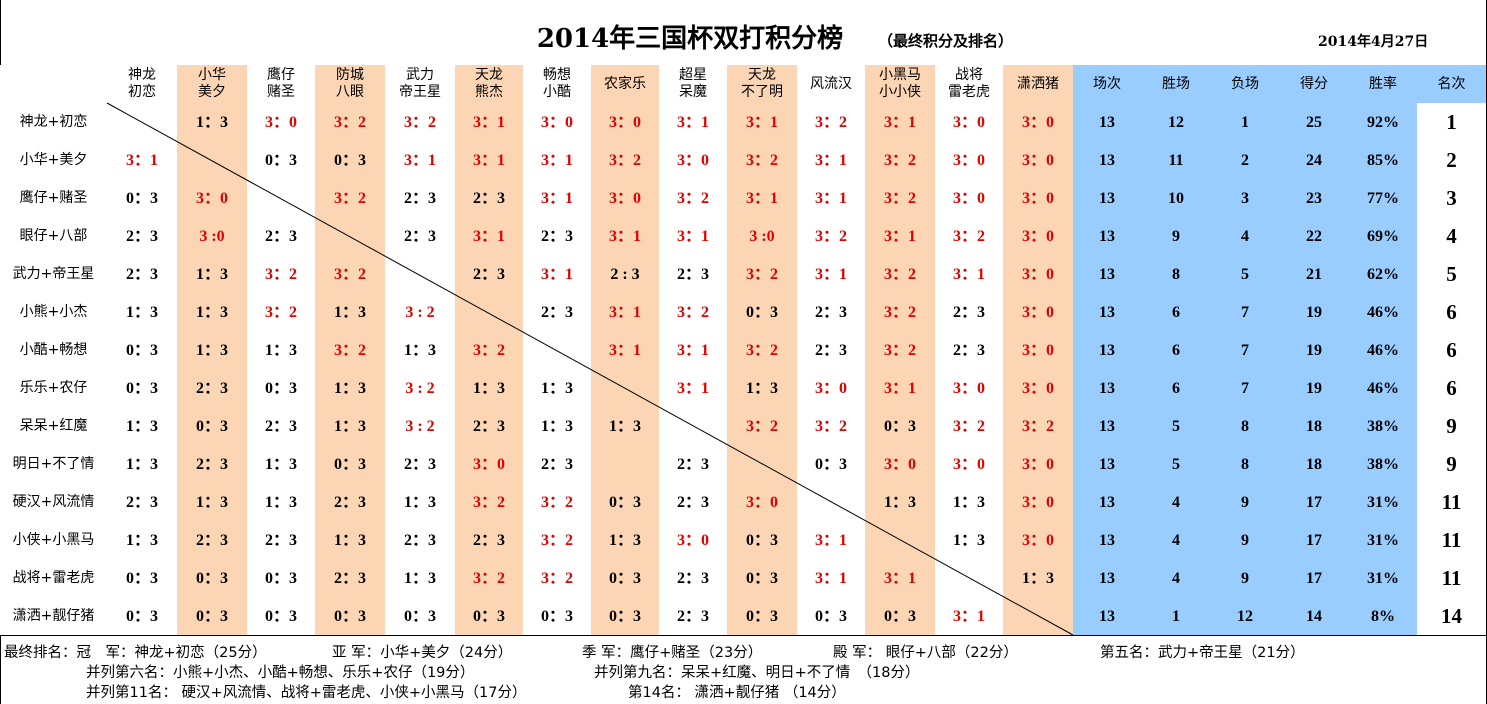 Image resolution: width=1487 pixels, height=704 pixels. I want to click on stat-value: 5, so click(1245, 274).